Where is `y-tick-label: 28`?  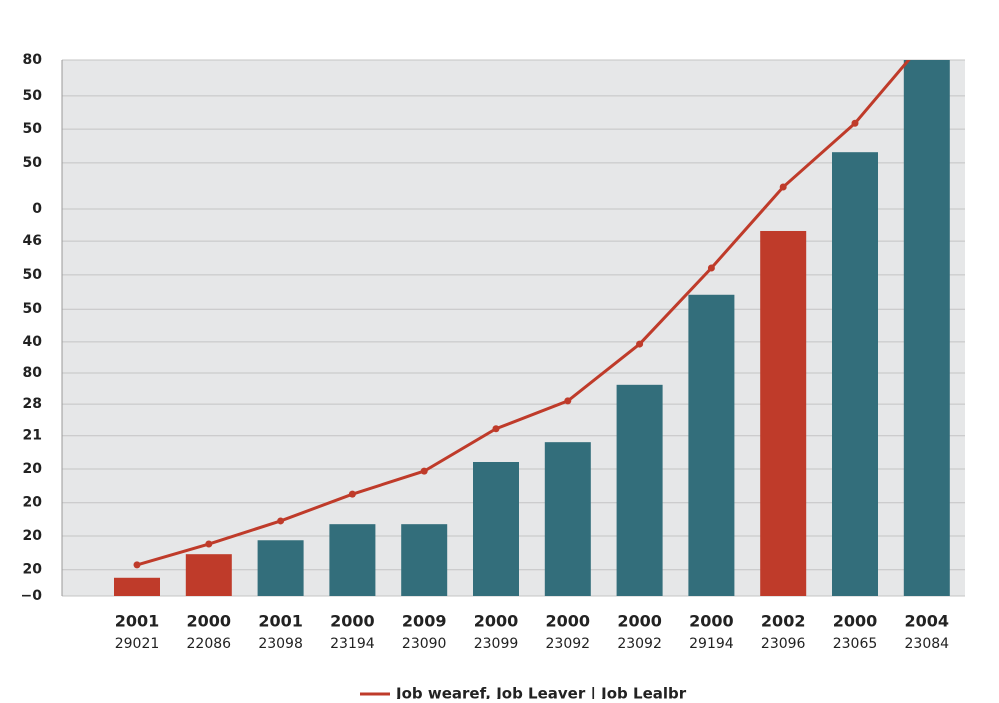 y-tick-label: 28 is located at coordinates (32, 404).